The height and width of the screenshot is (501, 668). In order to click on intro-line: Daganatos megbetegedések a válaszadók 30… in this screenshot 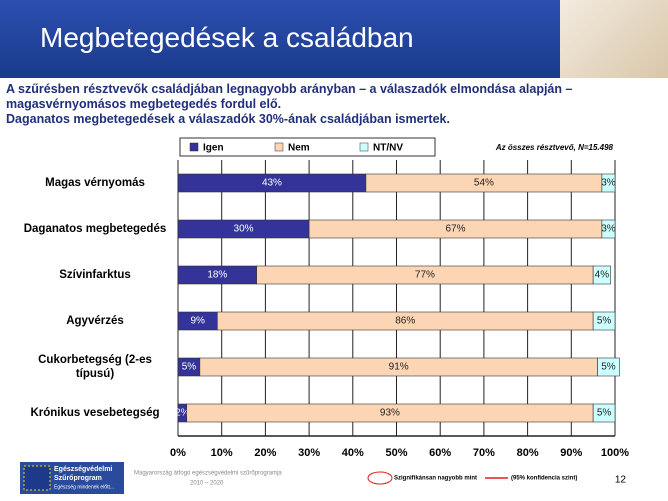, I will do `click(228, 119)`.